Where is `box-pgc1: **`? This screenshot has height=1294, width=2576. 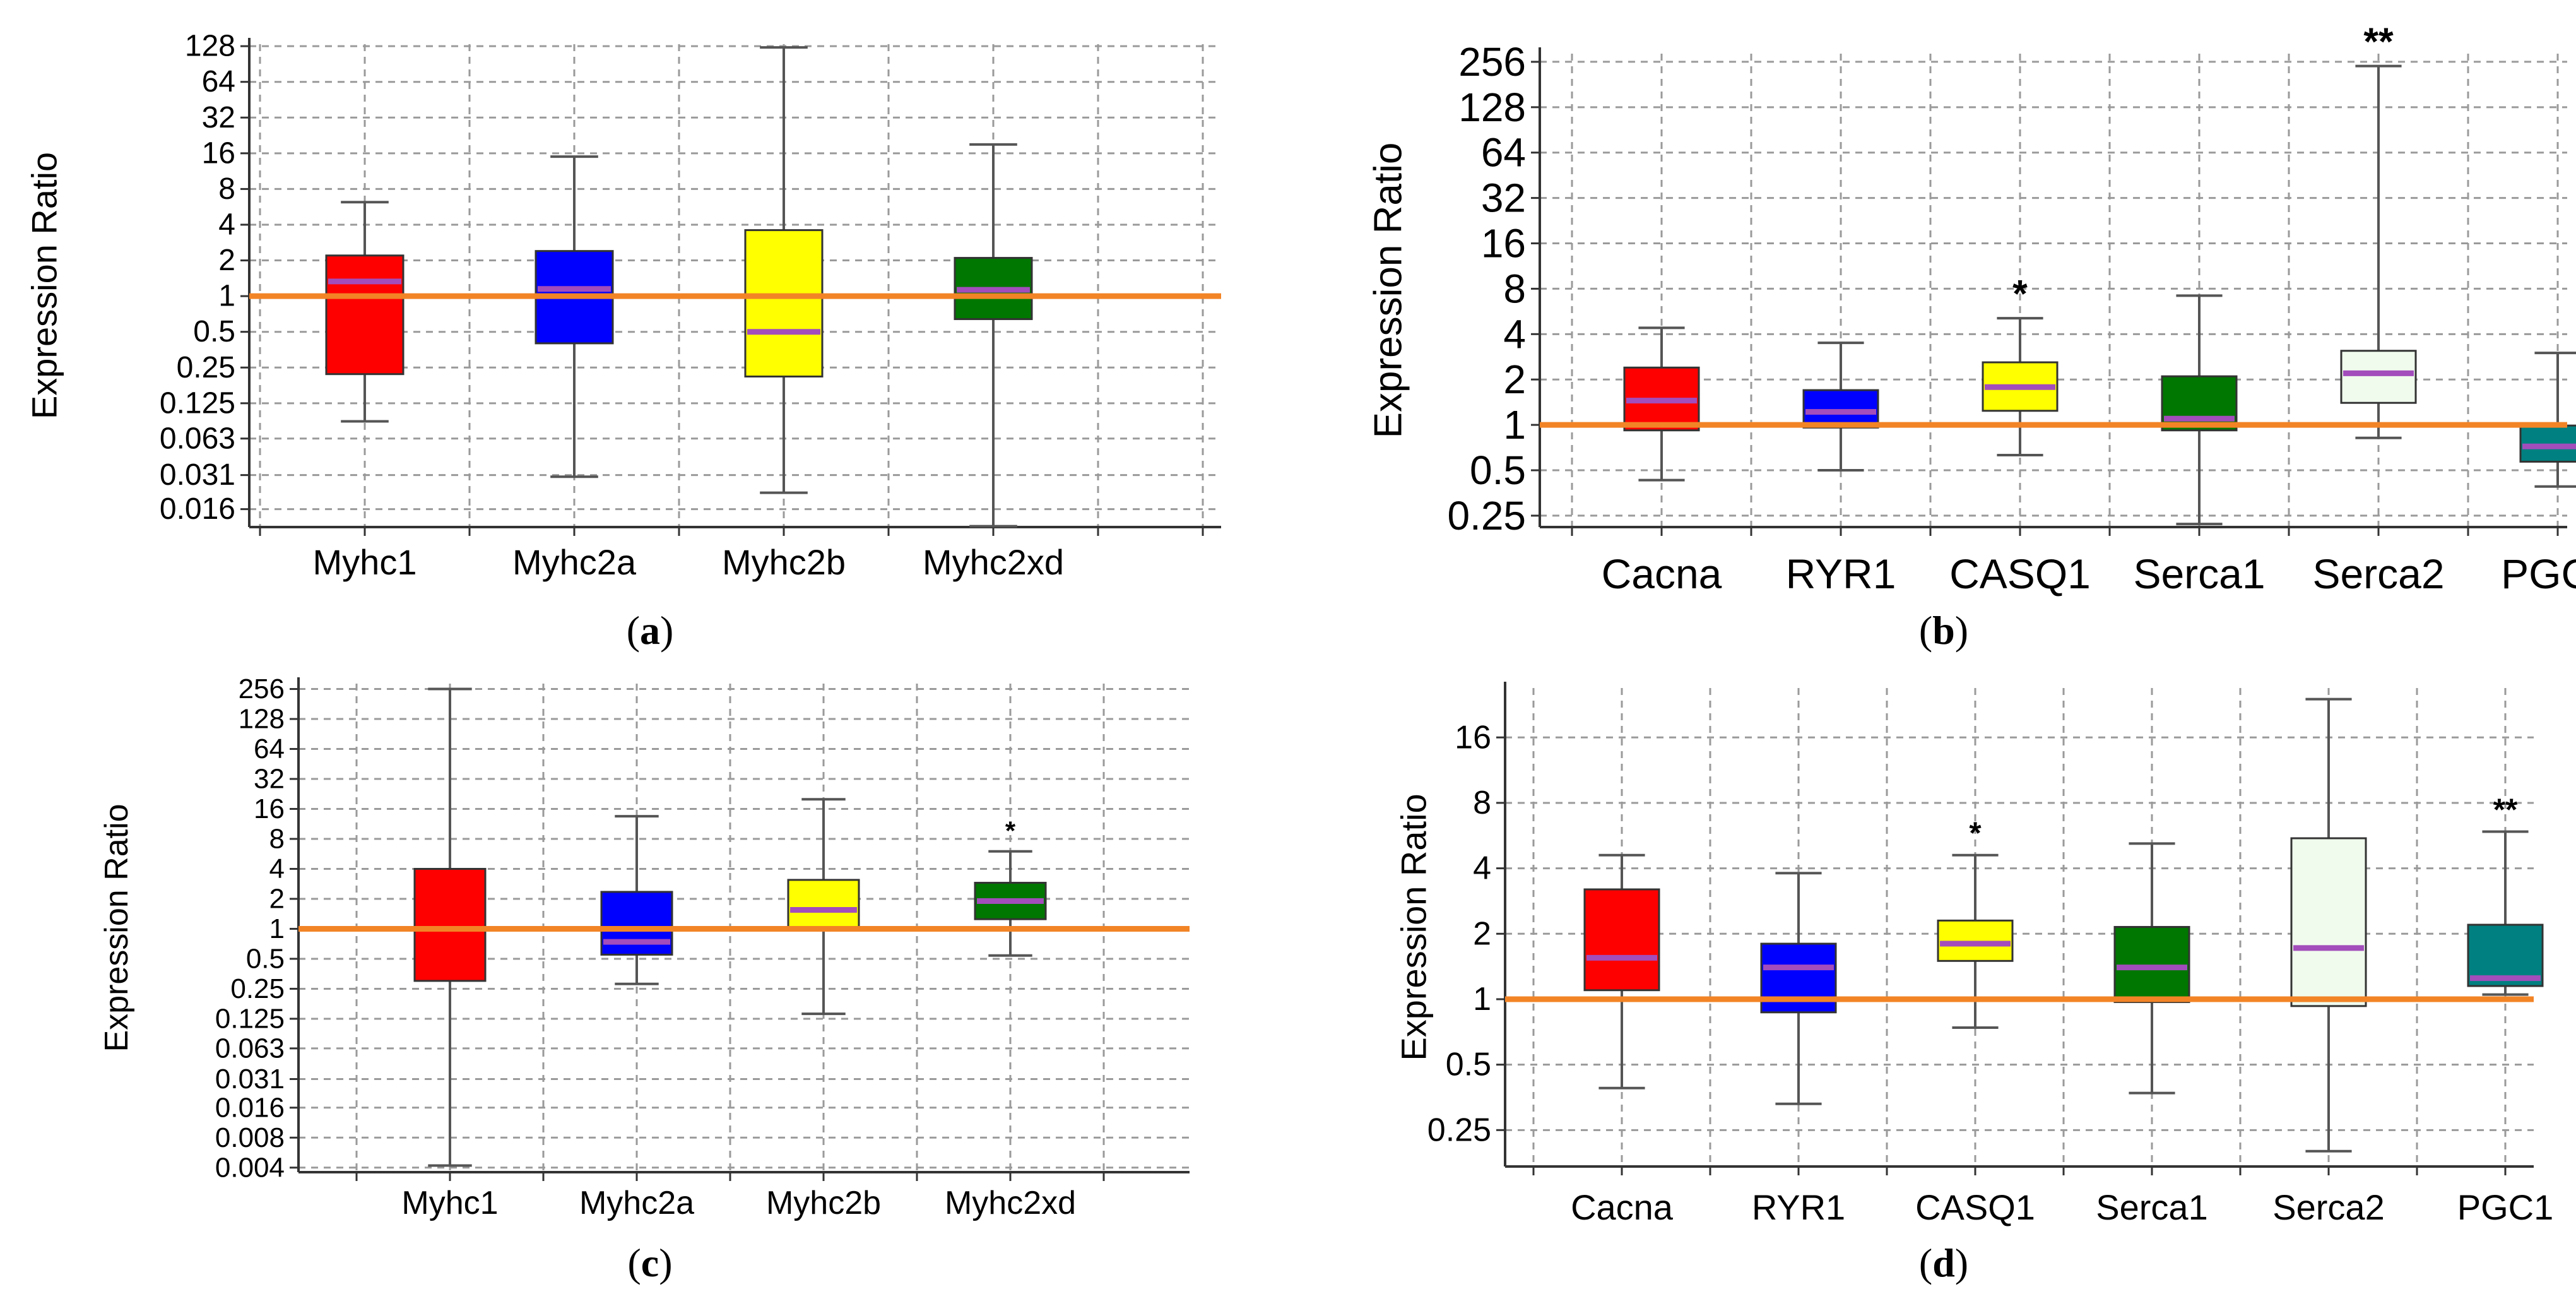
box-pgc1: ** is located at coordinates (2506, 894).